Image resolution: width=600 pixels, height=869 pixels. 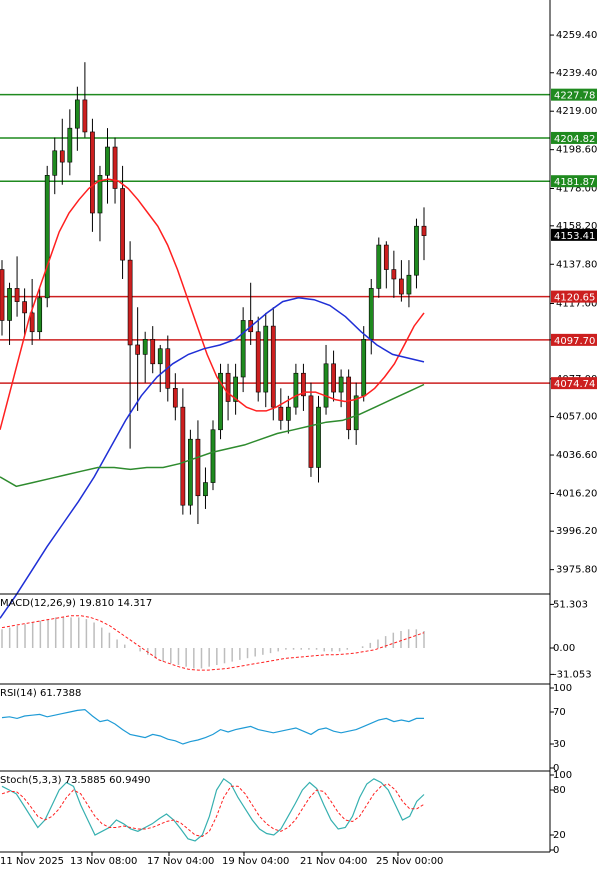 What do you see at coordinates (576, 570) in the screenshot?
I see `price-tick-label: 3975.80` at bounding box center [576, 570].